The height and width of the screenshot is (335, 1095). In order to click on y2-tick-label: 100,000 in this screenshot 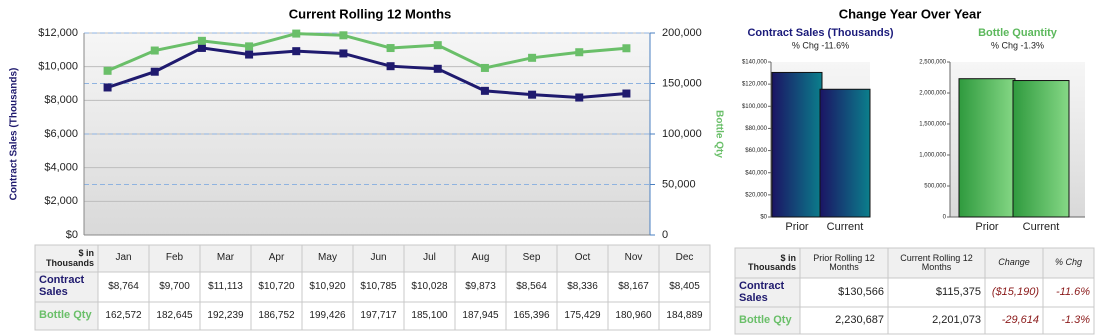, I will do `click(682, 134)`.